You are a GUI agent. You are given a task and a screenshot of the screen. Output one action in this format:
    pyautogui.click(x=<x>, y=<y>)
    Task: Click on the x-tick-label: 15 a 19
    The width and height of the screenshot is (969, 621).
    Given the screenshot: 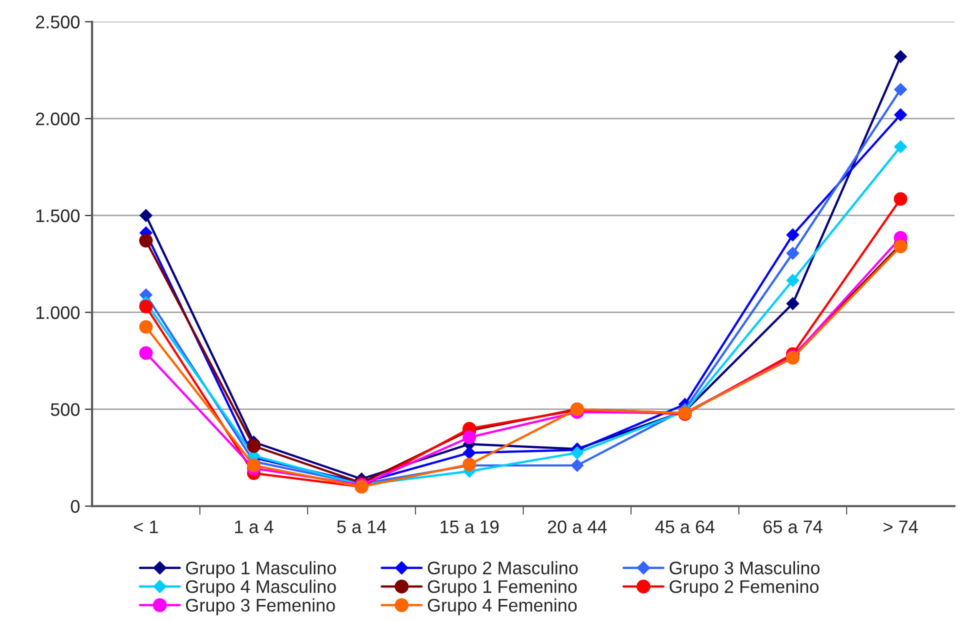 What is the action you would take?
    pyautogui.click(x=469, y=527)
    